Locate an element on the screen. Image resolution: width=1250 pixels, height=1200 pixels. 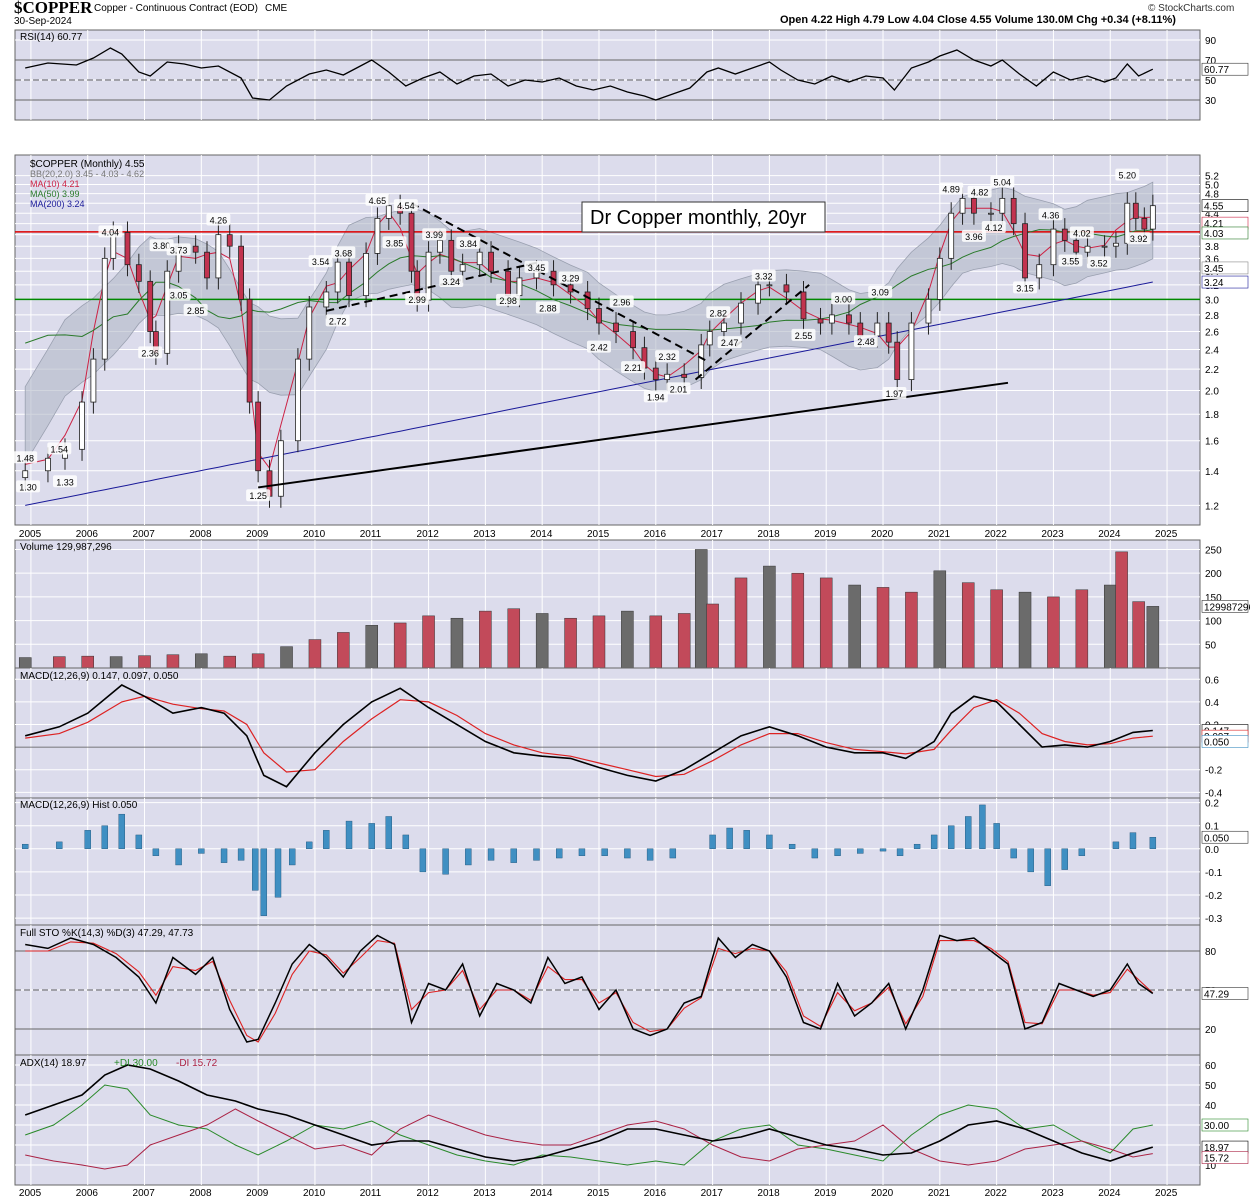
price-annotation: 1.97 is located at coordinates (895, 394).